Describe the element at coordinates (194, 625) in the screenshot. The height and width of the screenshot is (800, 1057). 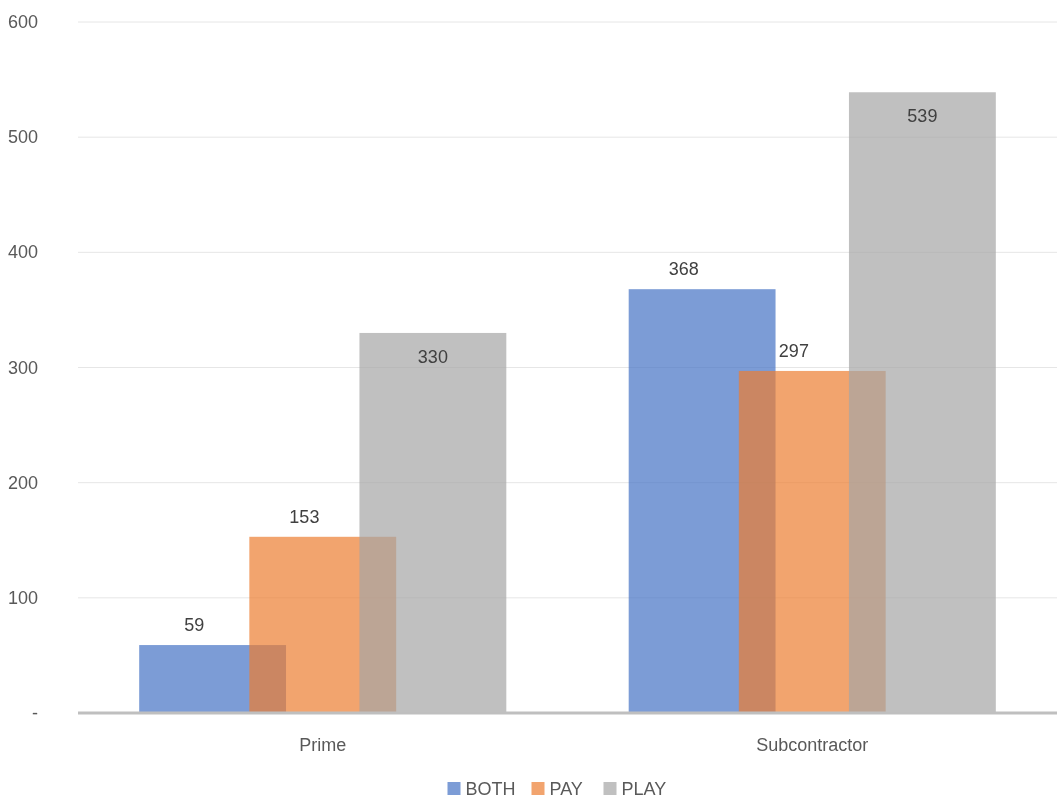
I see `data-label: 59` at that location.